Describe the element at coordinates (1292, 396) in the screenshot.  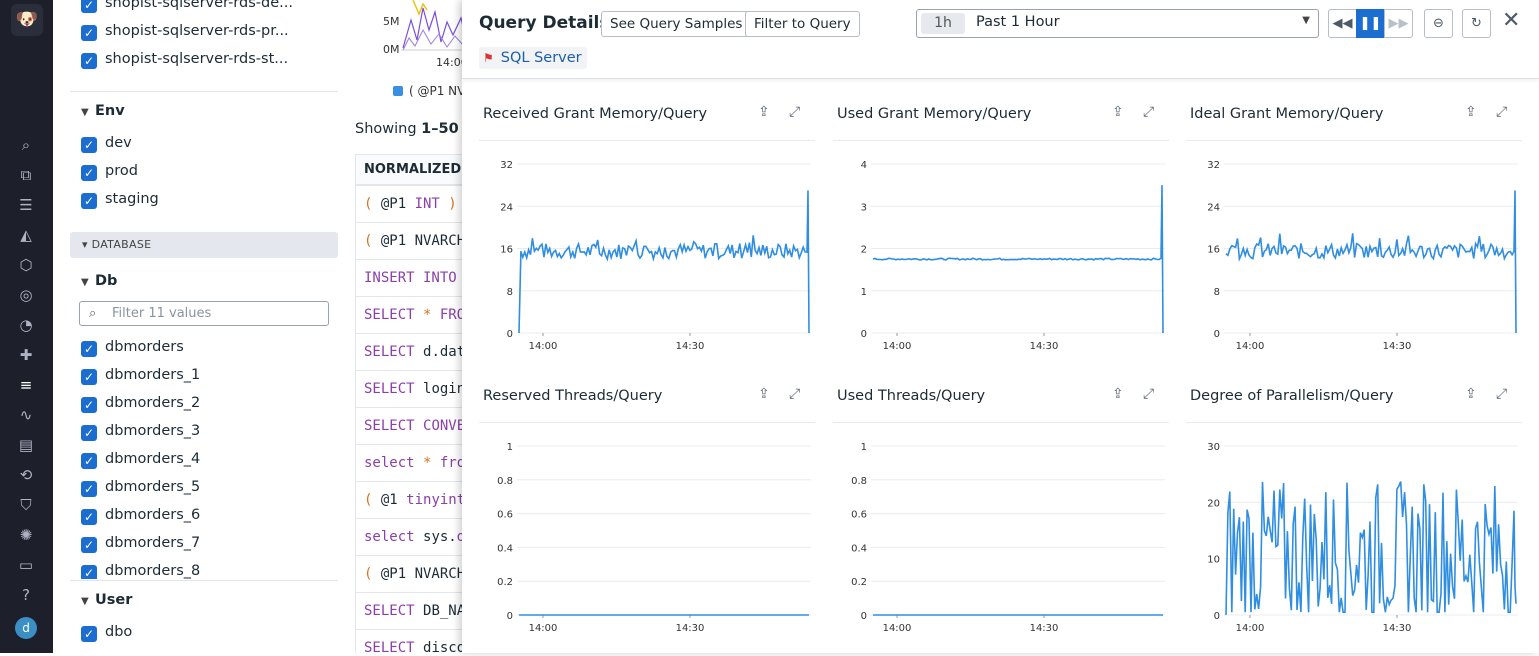
I see `widget-title: Degree of Parallelism/Query` at that location.